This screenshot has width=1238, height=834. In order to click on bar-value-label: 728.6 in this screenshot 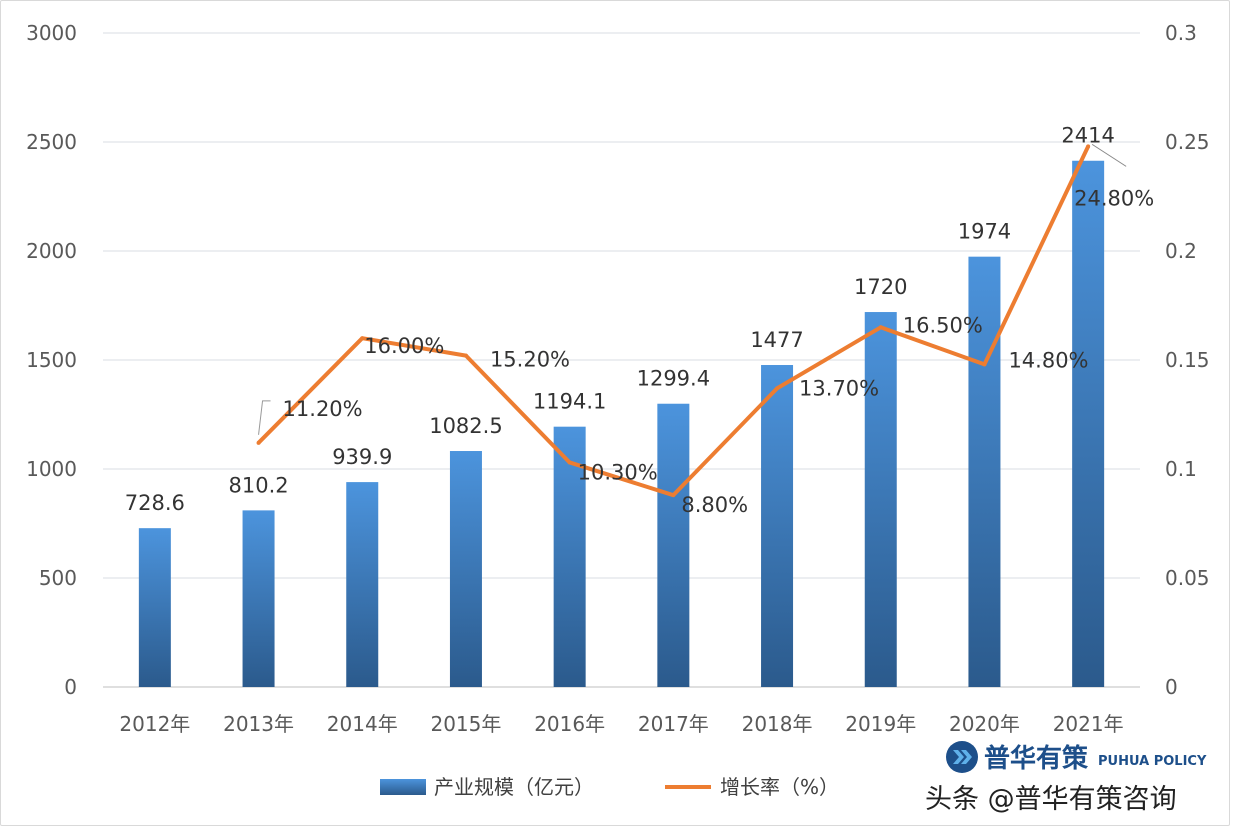, I will do `click(155, 503)`.